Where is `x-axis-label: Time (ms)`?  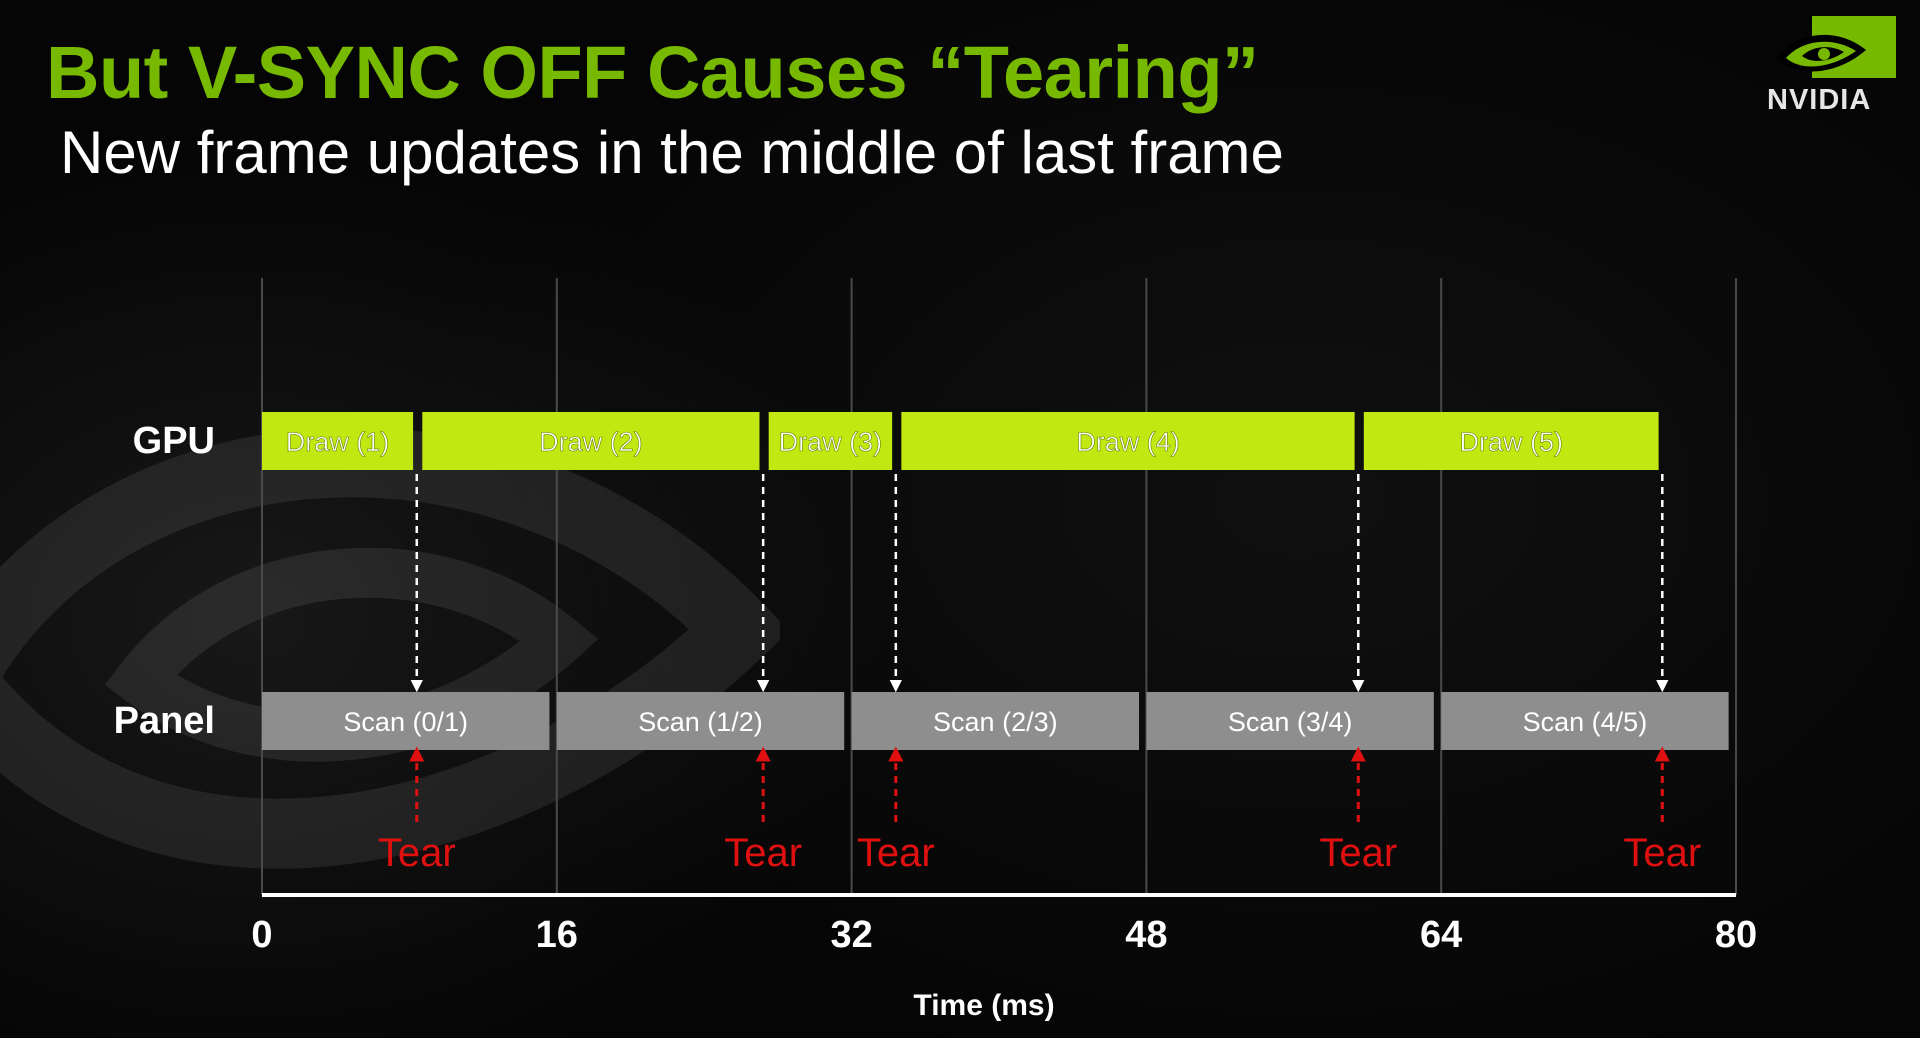 x-axis-label: Time (ms) is located at coordinates (983, 1005).